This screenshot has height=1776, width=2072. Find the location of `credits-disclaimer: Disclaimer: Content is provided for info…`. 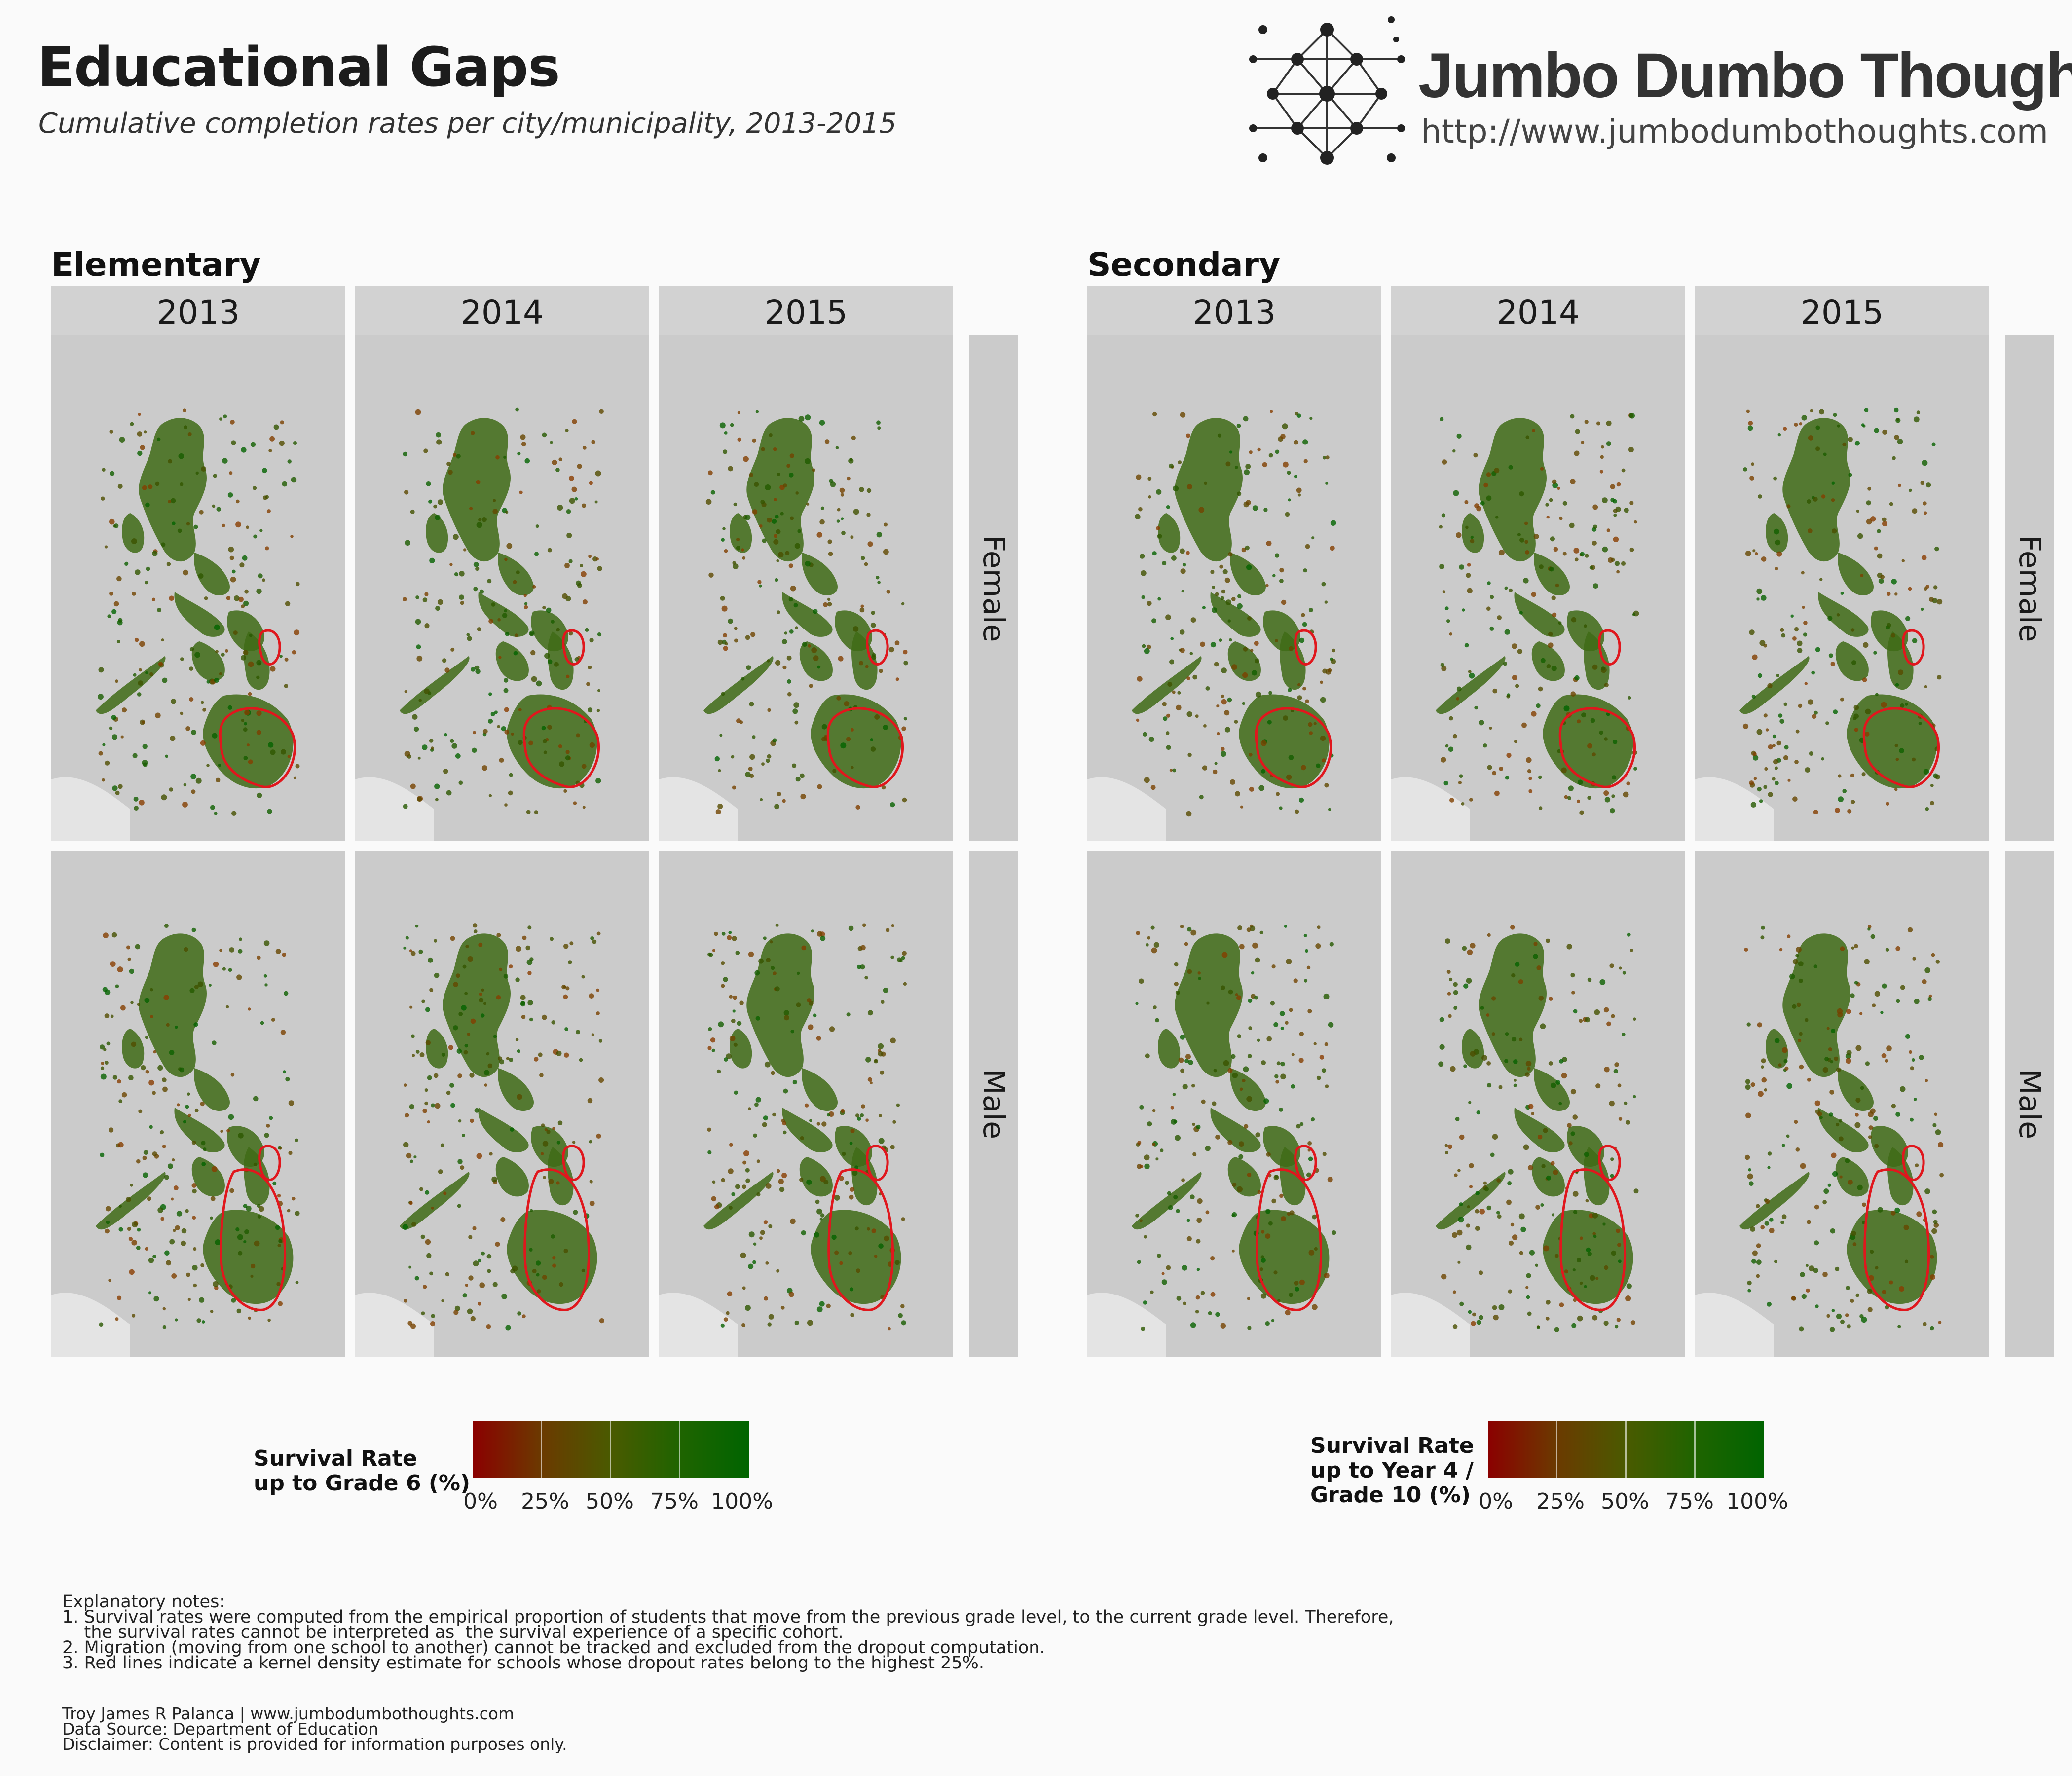

credits-disclaimer: Disclaimer: Content is provided for info… is located at coordinates (314, 1744).